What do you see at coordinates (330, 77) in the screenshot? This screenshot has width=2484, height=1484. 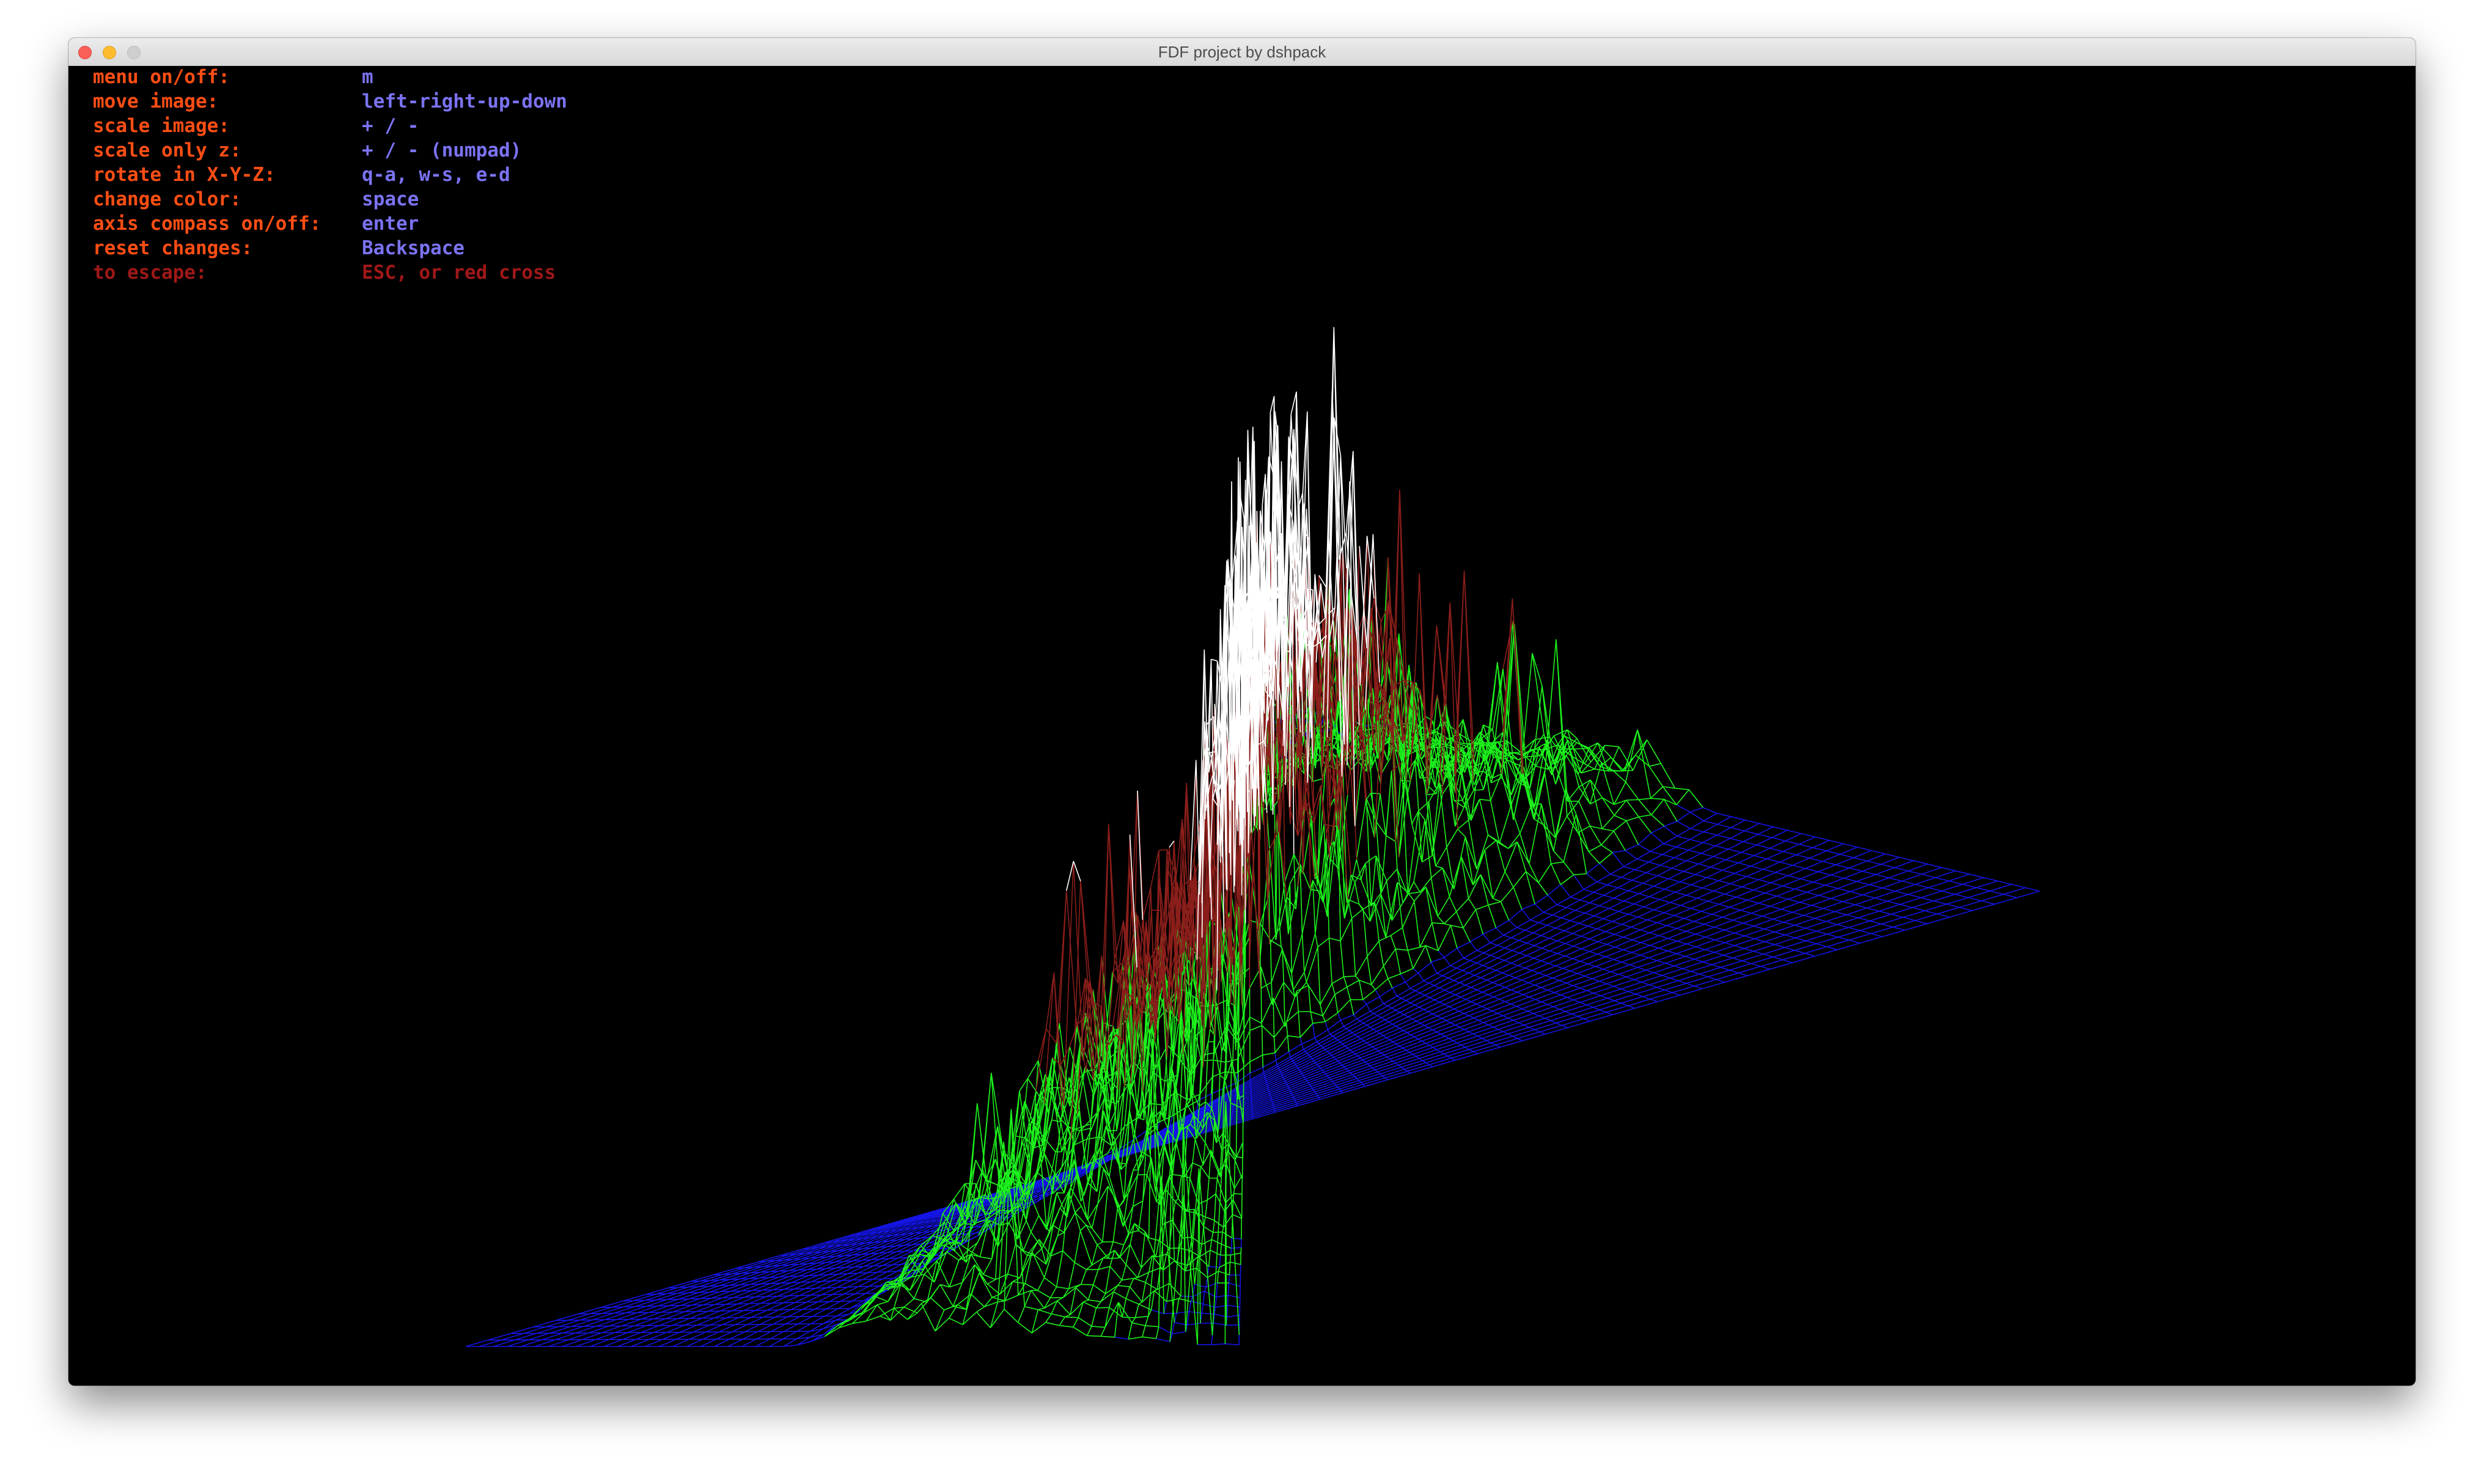 I see `menu-row-menu-toggle: menu on/off: m` at bounding box center [330, 77].